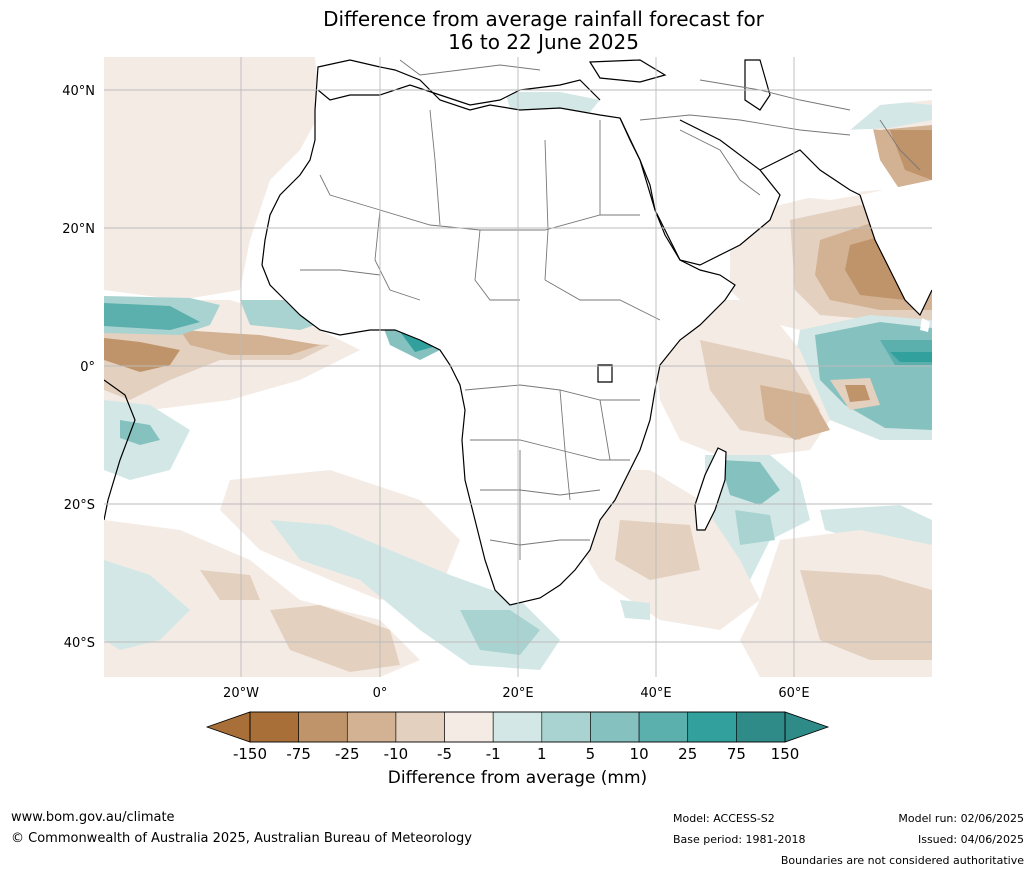 Image resolution: width=1035 pixels, height=873 pixels. What do you see at coordinates (396, 754) in the screenshot?
I see `colorbar-tick-label: -10` at bounding box center [396, 754].